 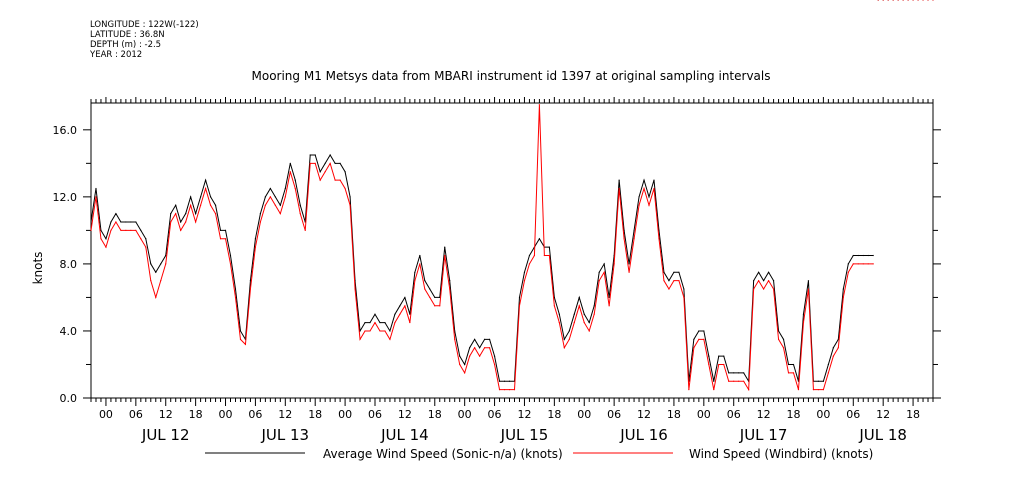 I want to click on latitude-label: LATITUDE : 36.8N, so click(x=127, y=35).